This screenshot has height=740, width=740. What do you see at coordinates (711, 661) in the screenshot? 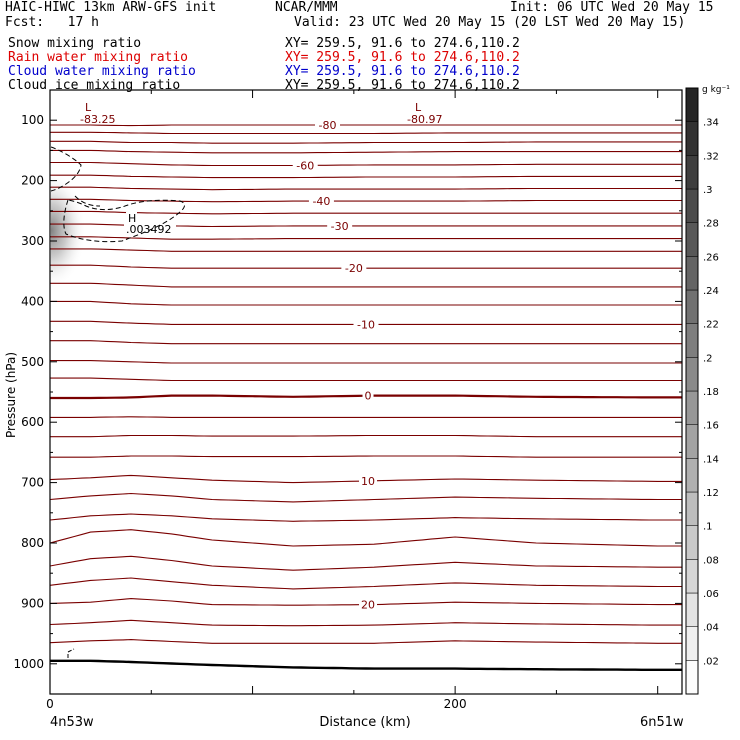
I see `colorbar-label: .02` at bounding box center [711, 661].